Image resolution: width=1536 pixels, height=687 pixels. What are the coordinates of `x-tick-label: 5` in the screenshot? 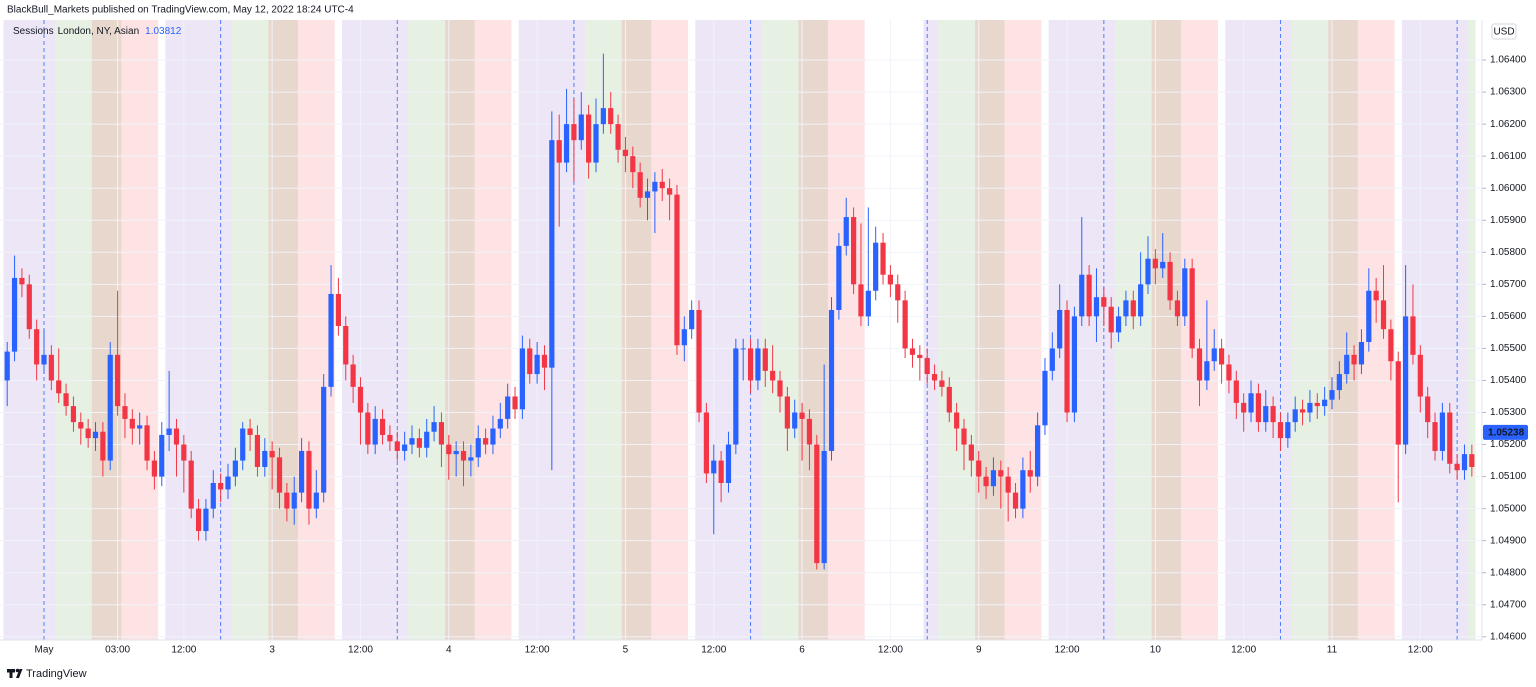 It's located at (626, 650).